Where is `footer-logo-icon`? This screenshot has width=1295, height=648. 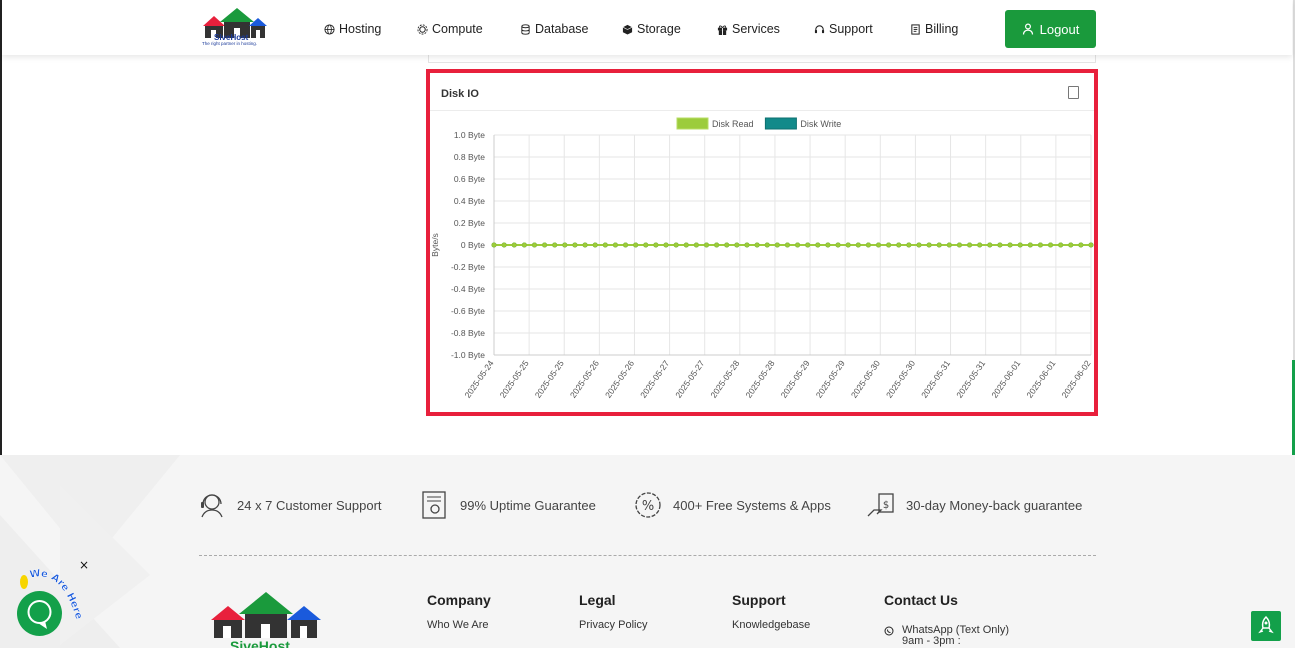
footer-logo-icon is located at coordinates (266, 620).